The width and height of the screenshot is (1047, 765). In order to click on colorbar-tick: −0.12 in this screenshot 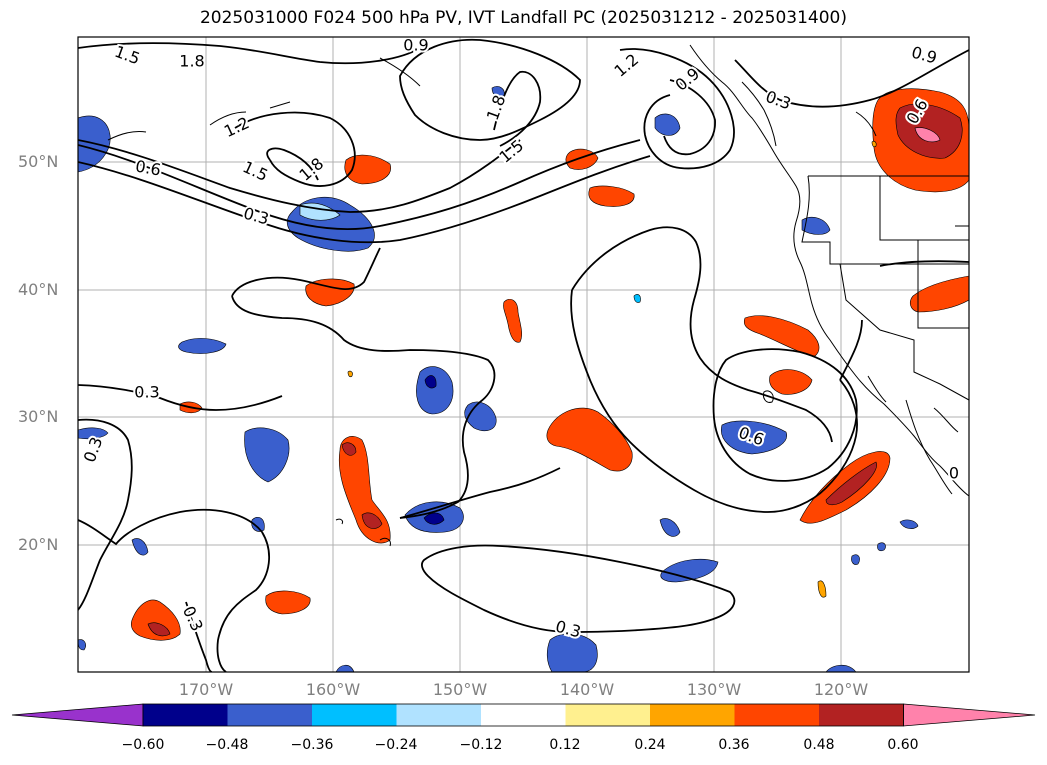, I will do `click(481, 745)`.